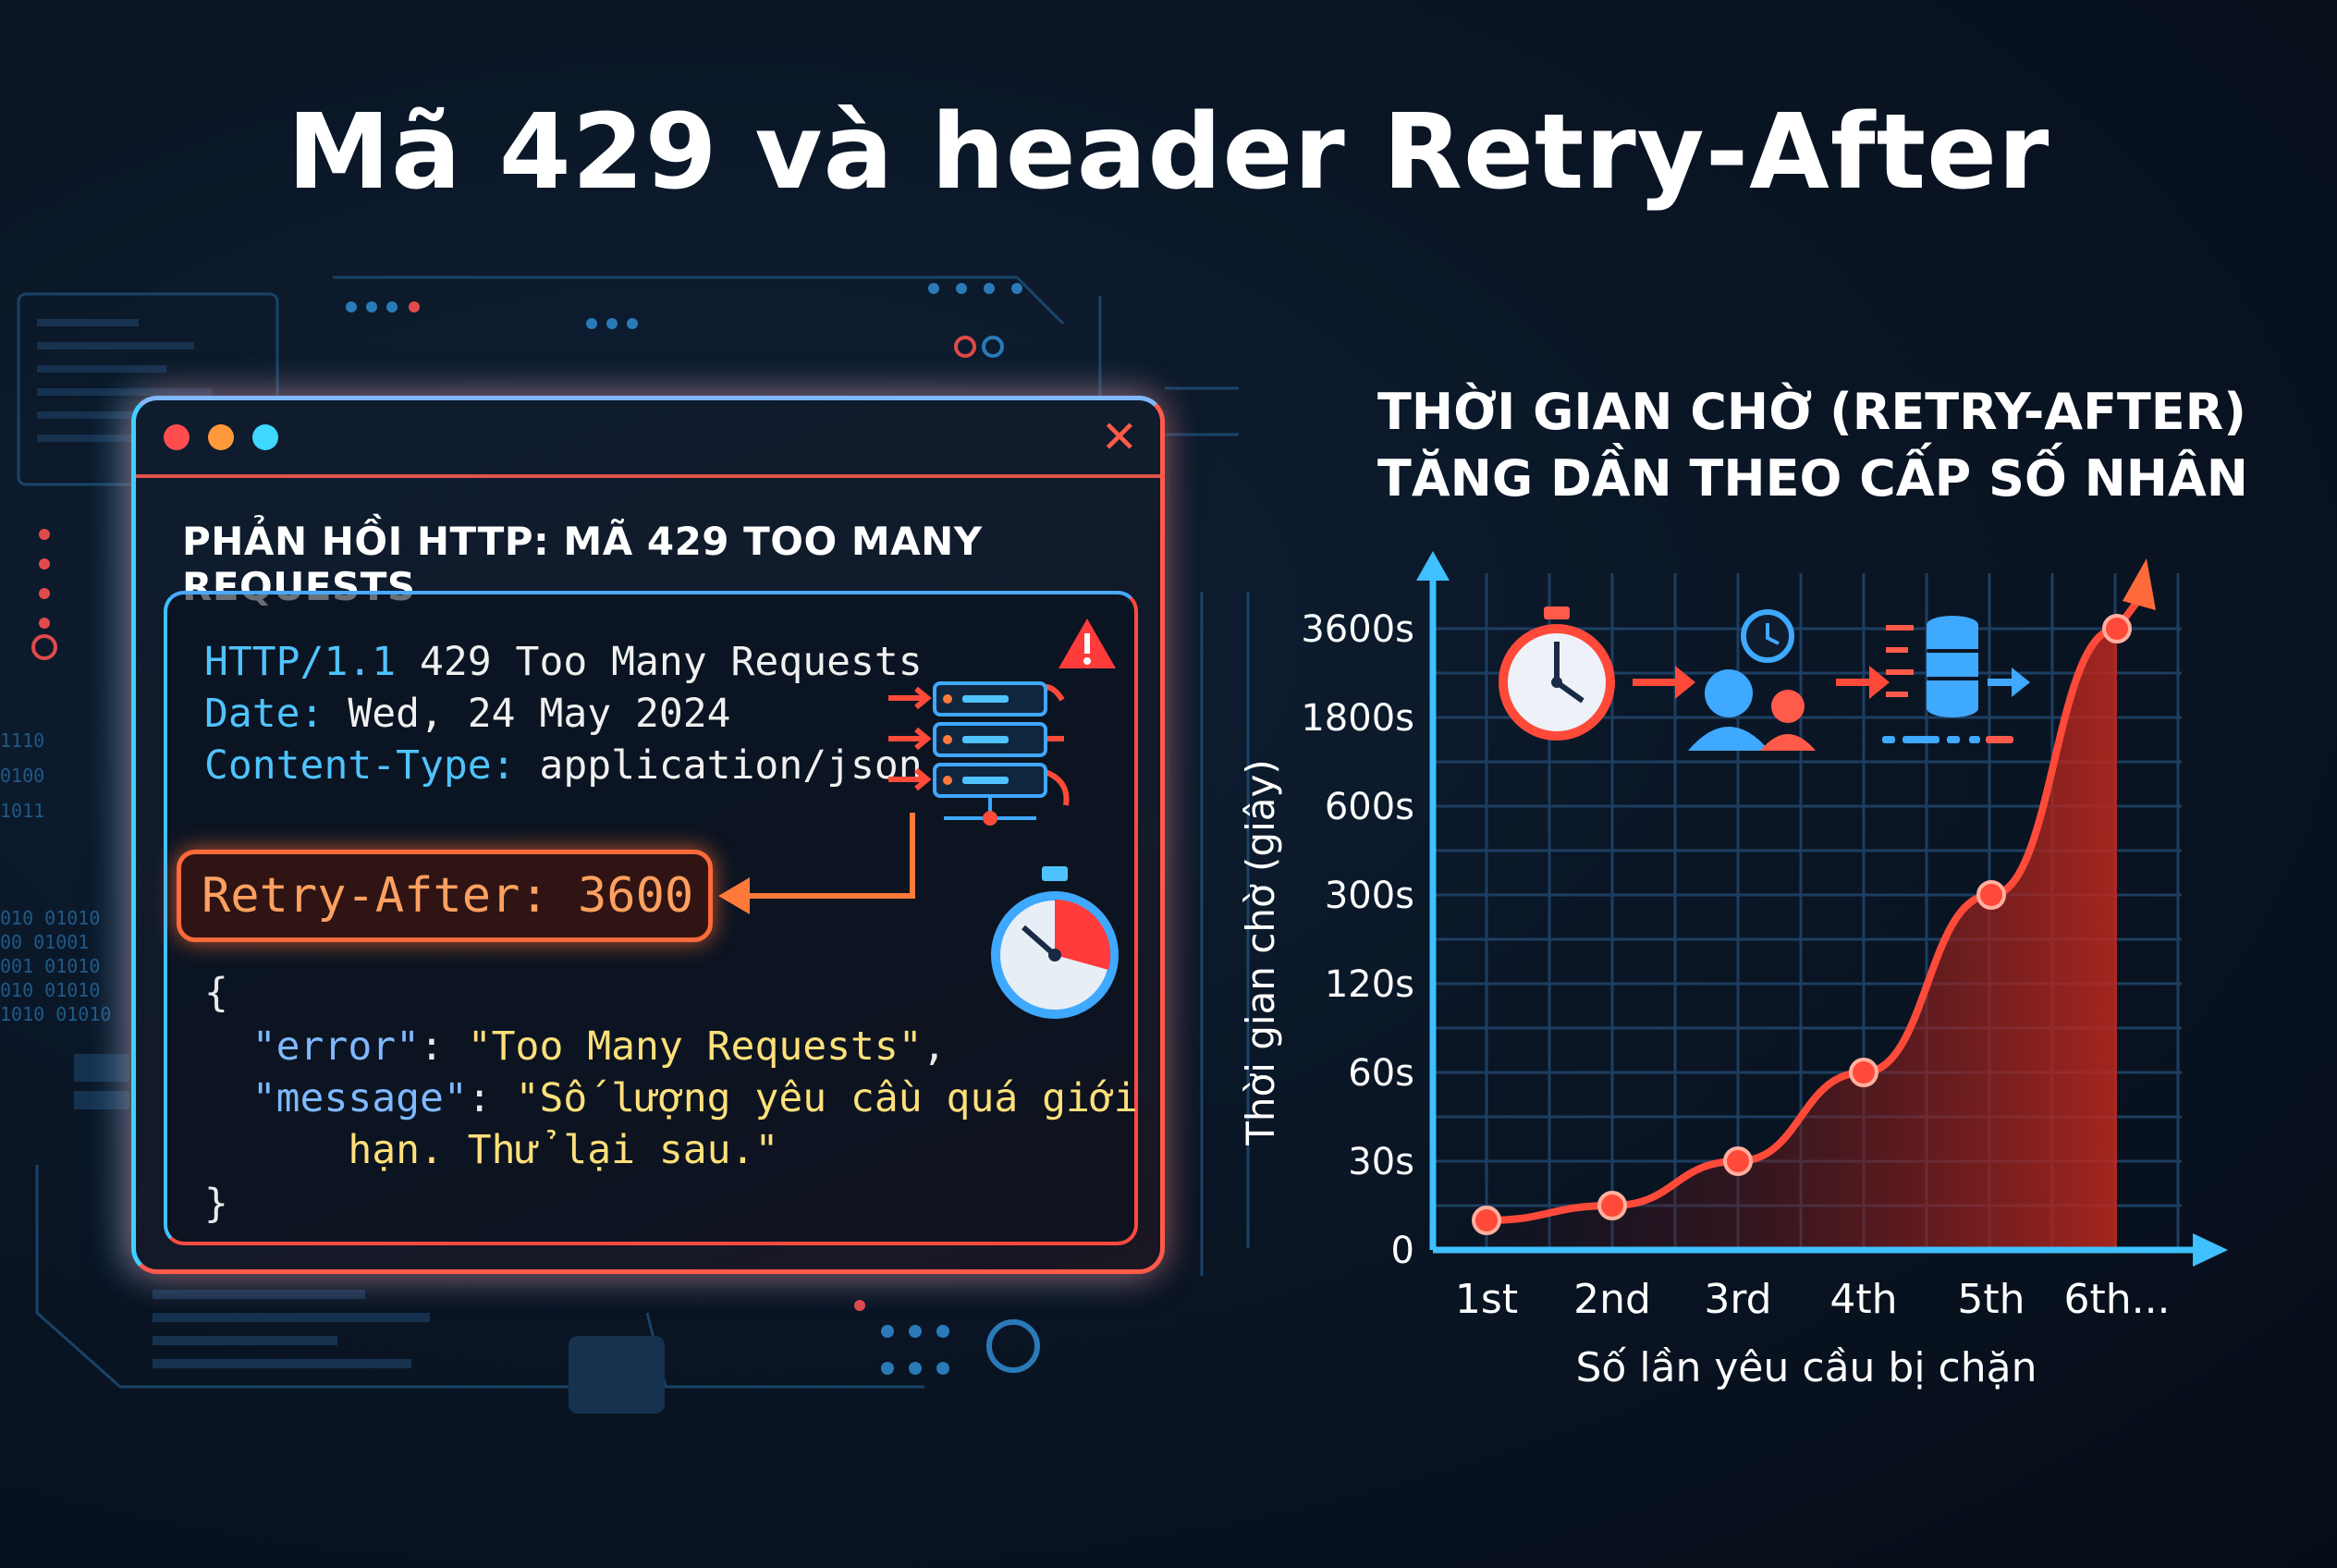 The image size is (2337, 1568). Describe the element at coordinates (1737, 1300) in the screenshot. I see `x-tick-label: 3rd` at that location.